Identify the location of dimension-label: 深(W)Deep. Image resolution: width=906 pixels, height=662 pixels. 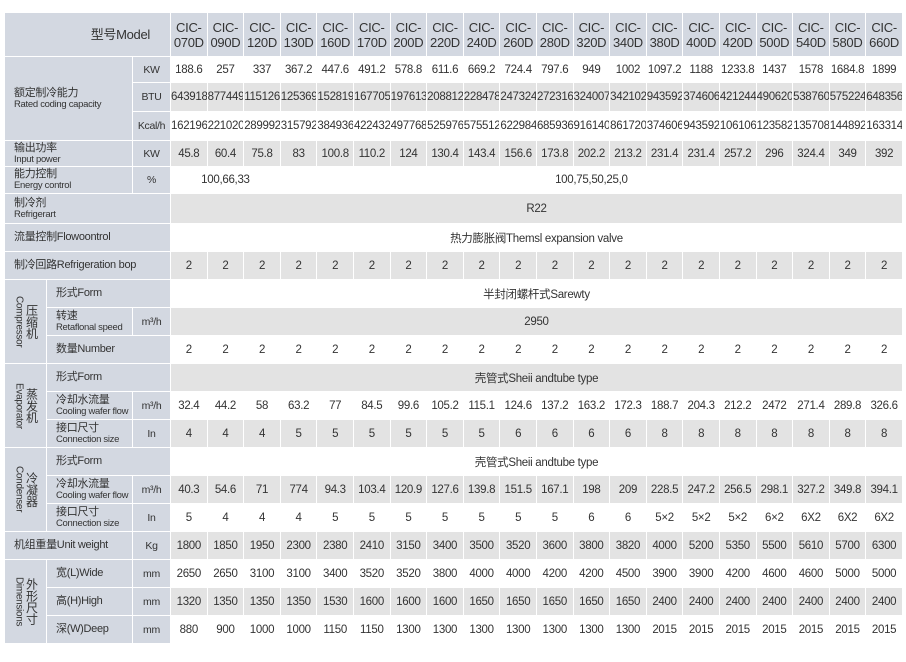
(89, 629).